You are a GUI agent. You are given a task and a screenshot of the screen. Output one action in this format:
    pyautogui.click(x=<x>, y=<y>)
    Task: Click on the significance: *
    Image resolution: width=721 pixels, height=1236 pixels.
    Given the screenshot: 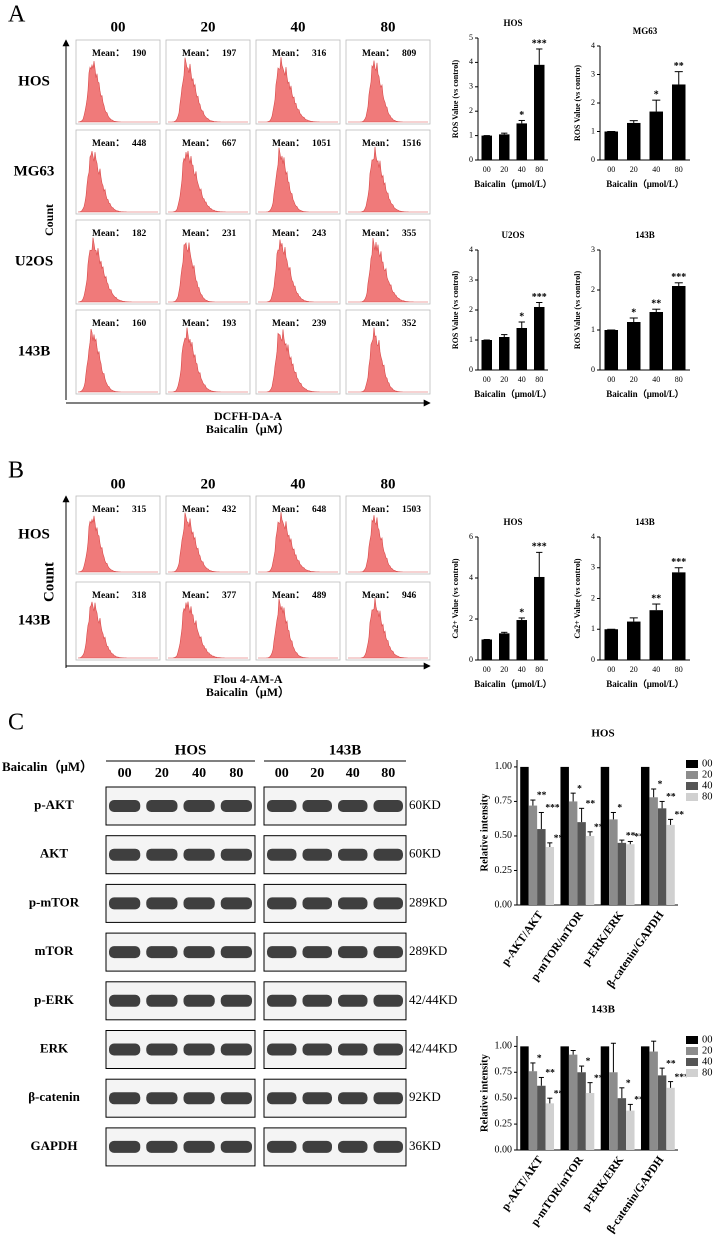 What is the action you would take?
    pyautogui.click(x=633, y=312)
    